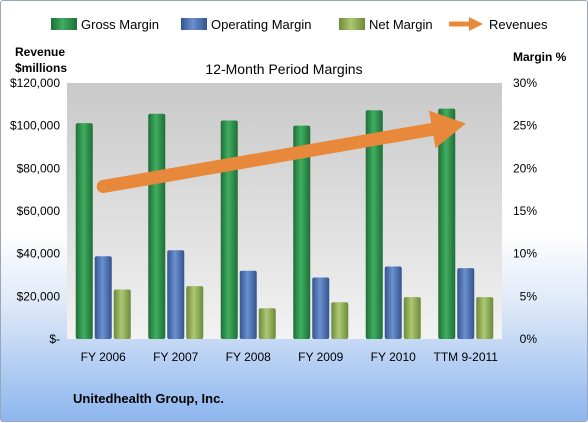  I want to click on right-tick-label-4: 20%, so click(525, 168).